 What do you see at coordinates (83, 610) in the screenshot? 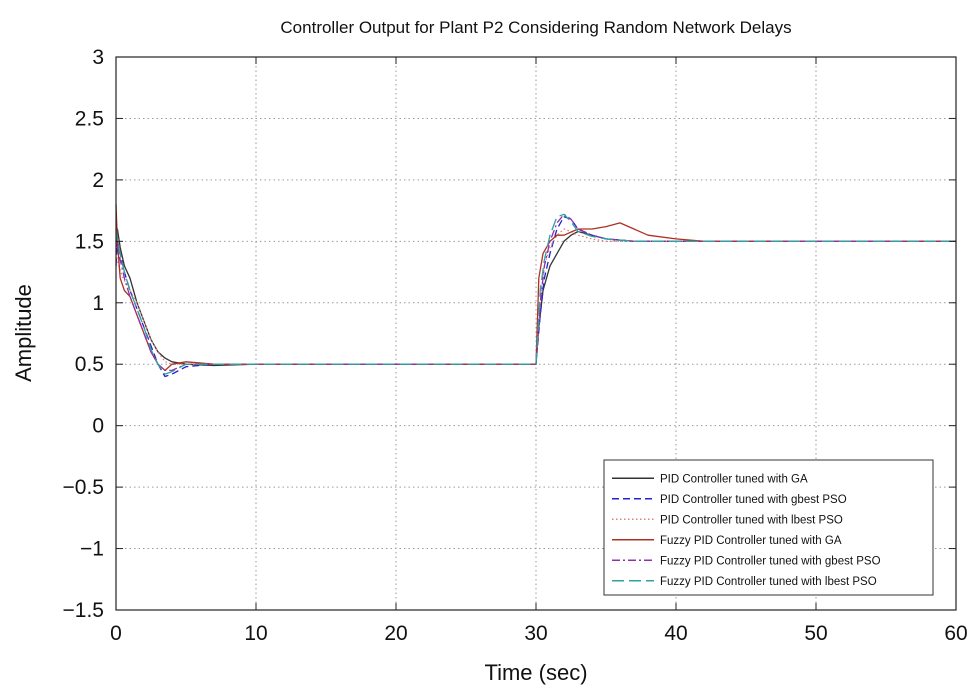
I see `y-tick-label: −1.5` at bounding box center [83, 610].